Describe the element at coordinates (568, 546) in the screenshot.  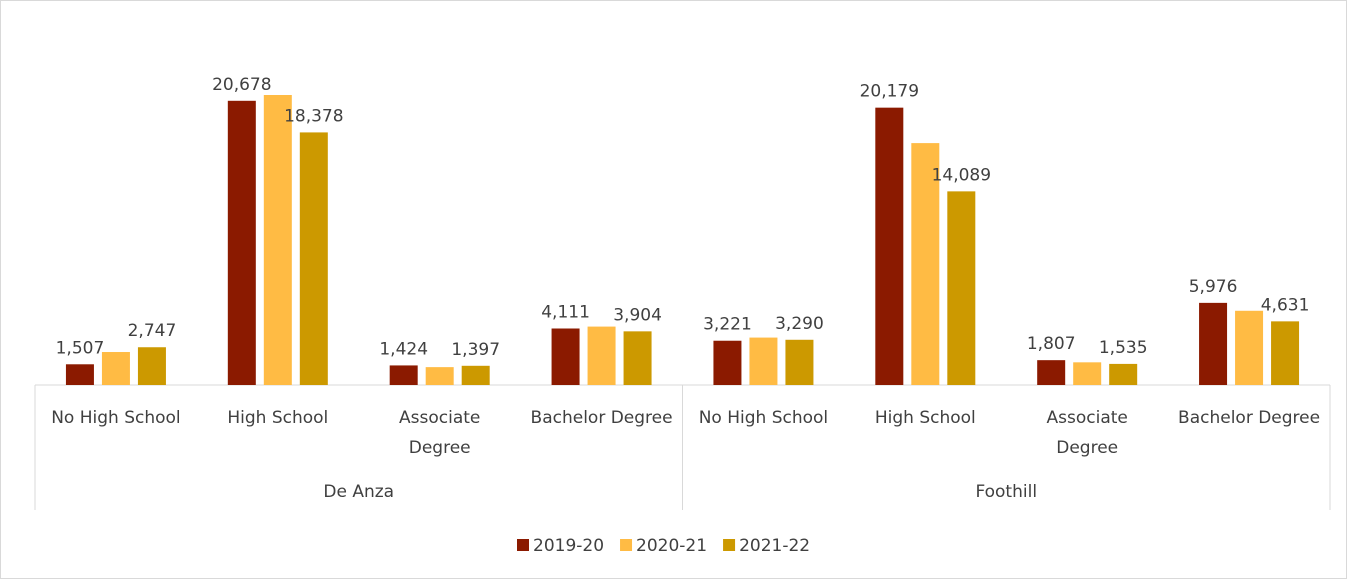
I see `legend-label: 2019-20` at that location.